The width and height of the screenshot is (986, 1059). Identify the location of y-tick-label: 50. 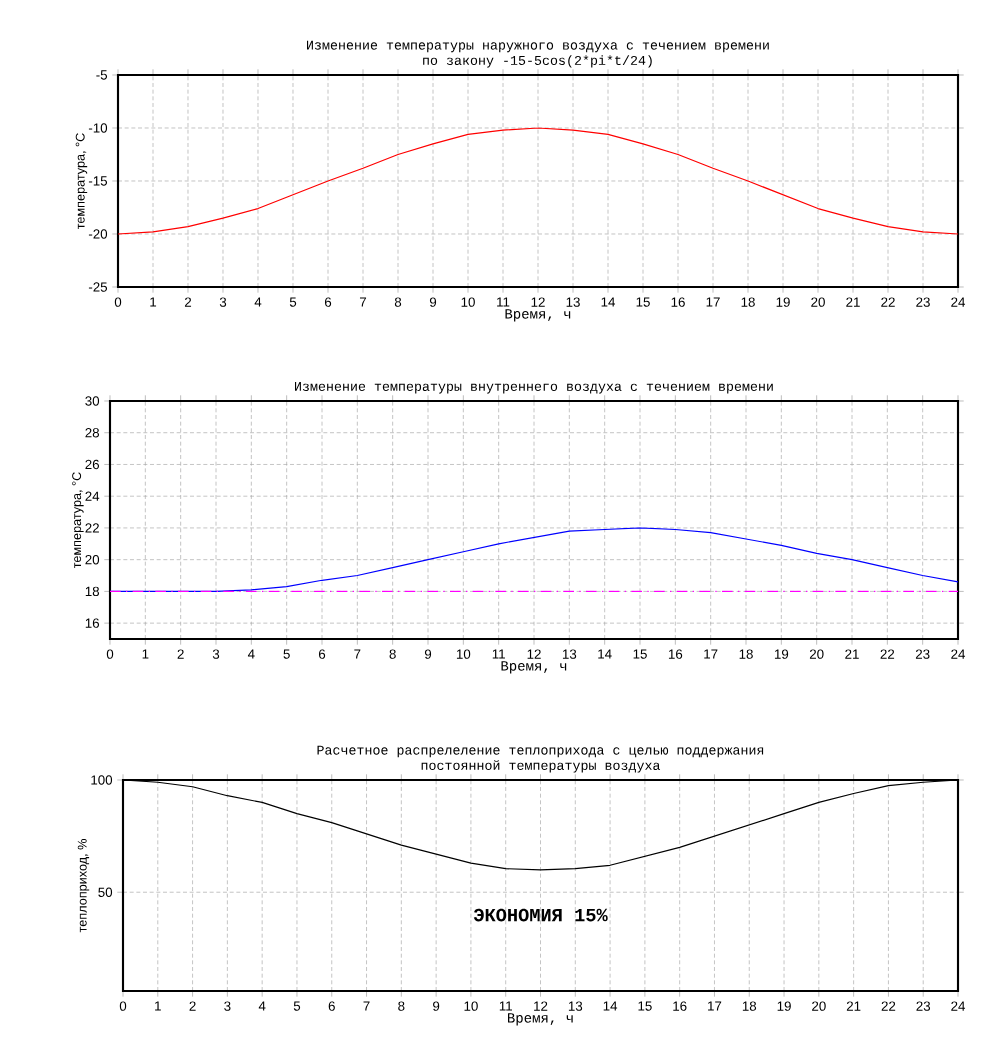
(105, 892).